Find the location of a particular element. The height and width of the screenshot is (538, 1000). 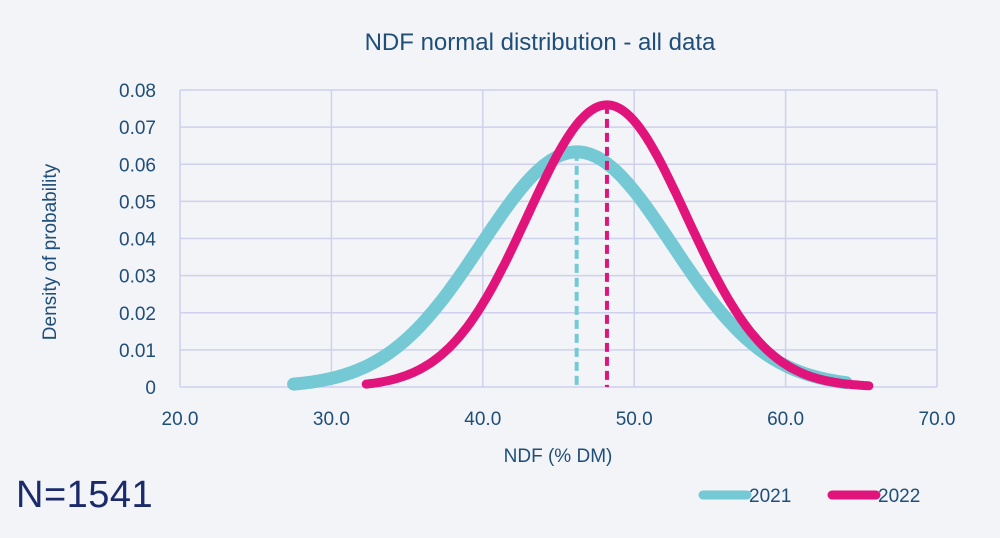

sample-size-label: N=1541 is located at coordinates (85, 495).